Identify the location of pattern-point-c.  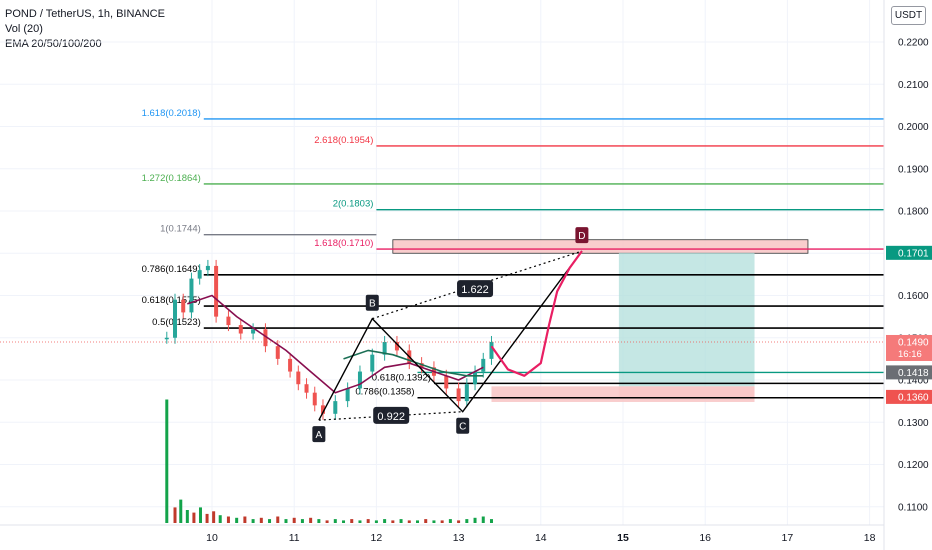
(463, 425).